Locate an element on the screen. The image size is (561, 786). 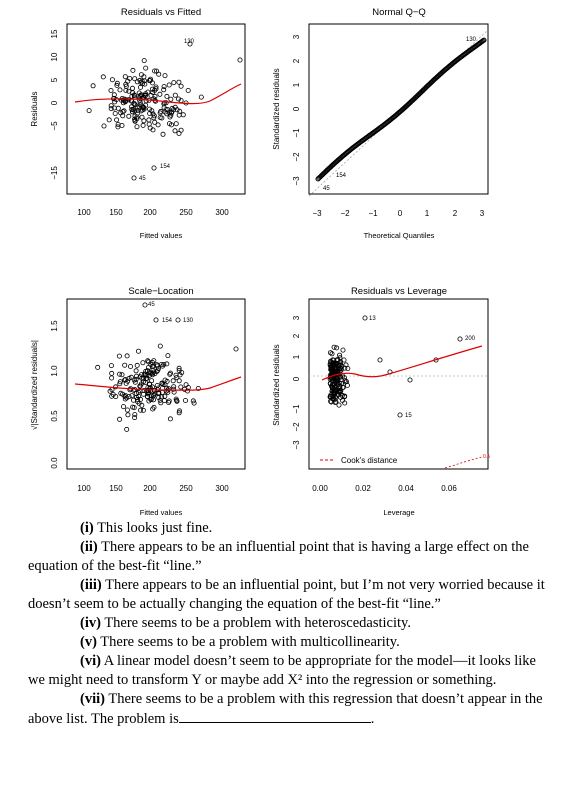
point-label: 45 is located at coordinates (326, 189).